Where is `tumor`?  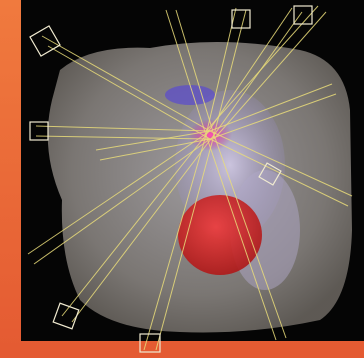
tumor is located at coordinates (220, 235).